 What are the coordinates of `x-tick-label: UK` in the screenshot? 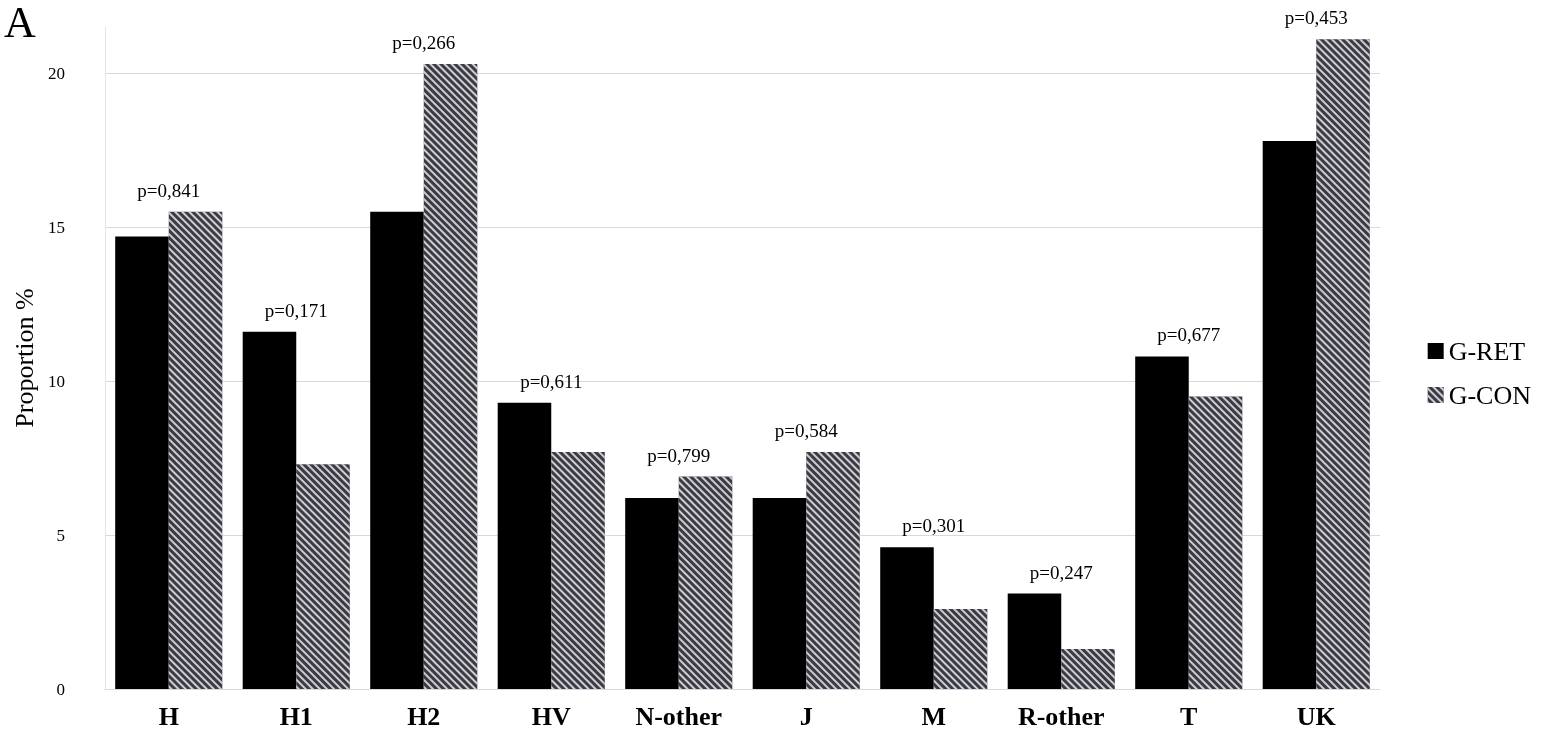 It's located at (1316, 716).